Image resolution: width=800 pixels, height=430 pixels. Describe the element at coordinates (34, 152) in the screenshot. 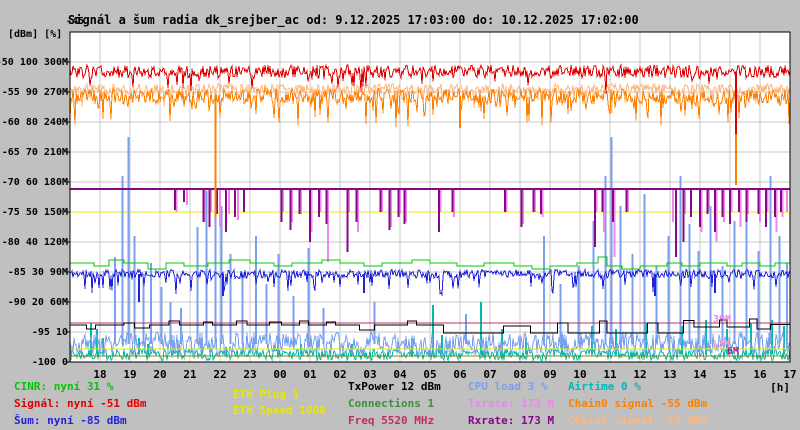

I see `y-axis-row: -65 70 210M` at that location.